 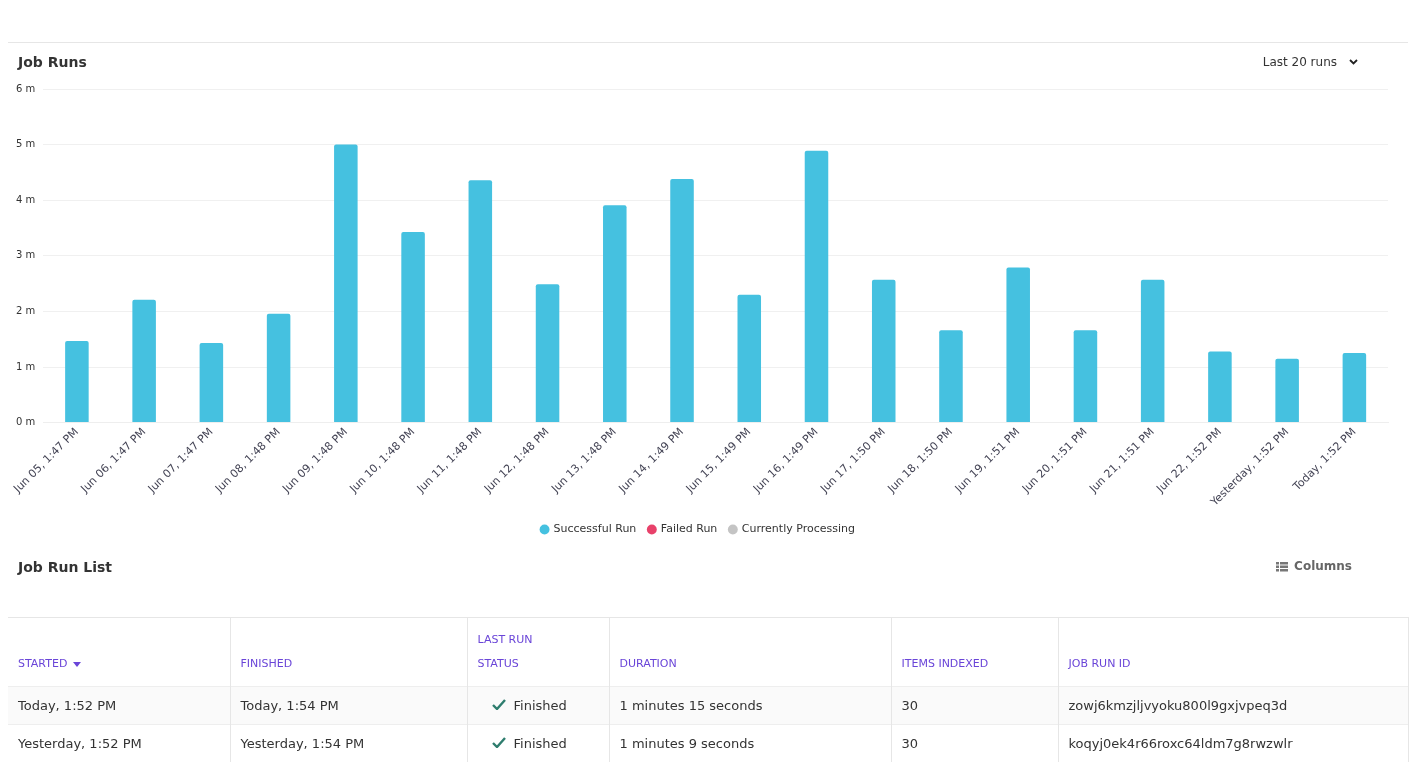 What do you see at coordinates (25, 144) in the screenshot?
I see `y-tick-label: 5 m` at bounding box center [25, 144].